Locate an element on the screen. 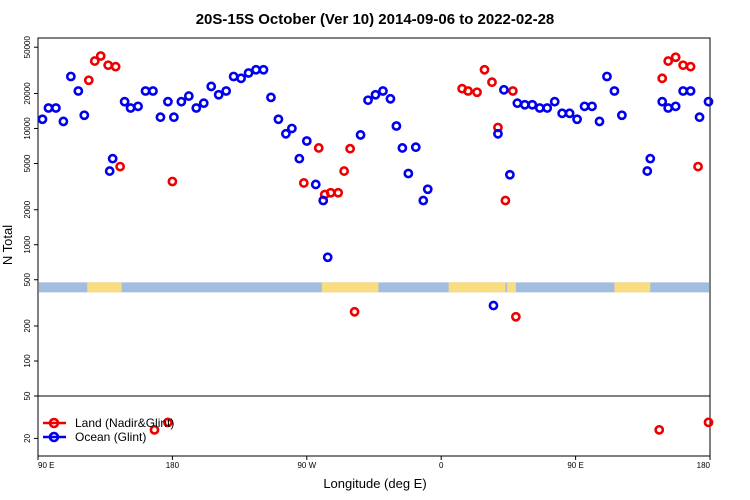 This screenshot has width=750, height=500. y-axis-label: N Total is located at coordinates (7, 245).